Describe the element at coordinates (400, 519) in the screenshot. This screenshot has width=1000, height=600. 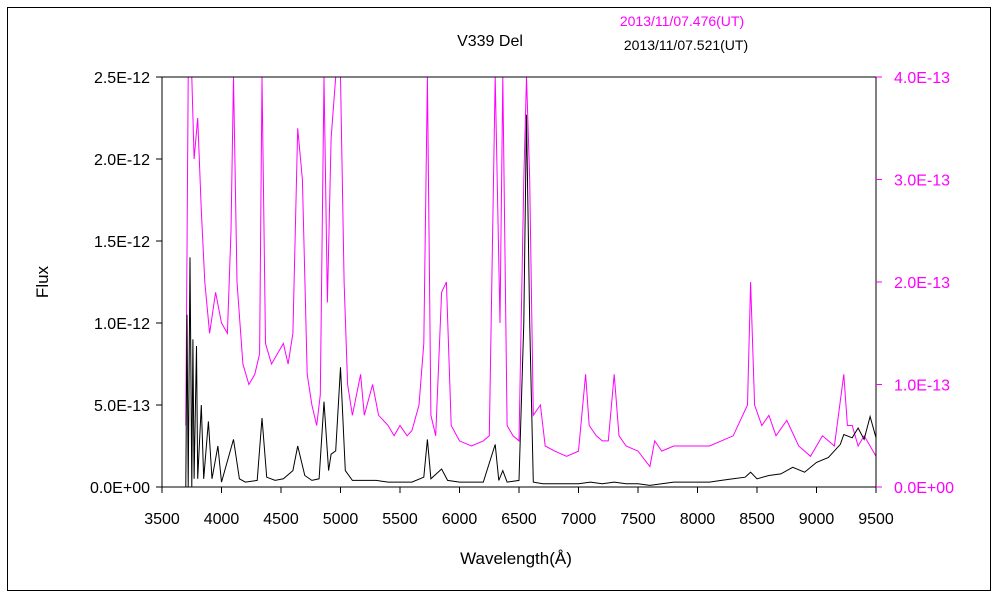
I see `x-tick-label: 5500` at that location.